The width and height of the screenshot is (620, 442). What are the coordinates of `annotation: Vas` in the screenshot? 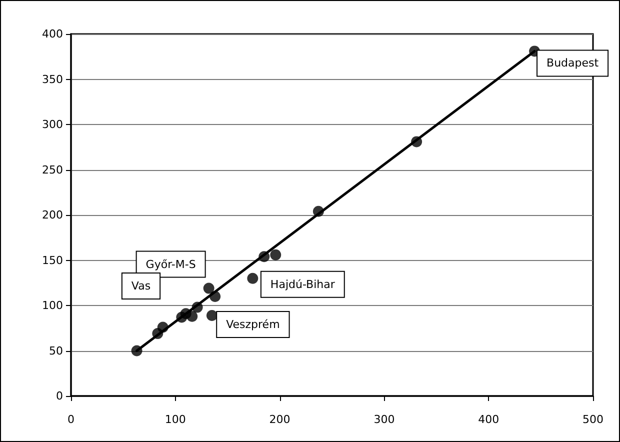 It's located at (141, 286).